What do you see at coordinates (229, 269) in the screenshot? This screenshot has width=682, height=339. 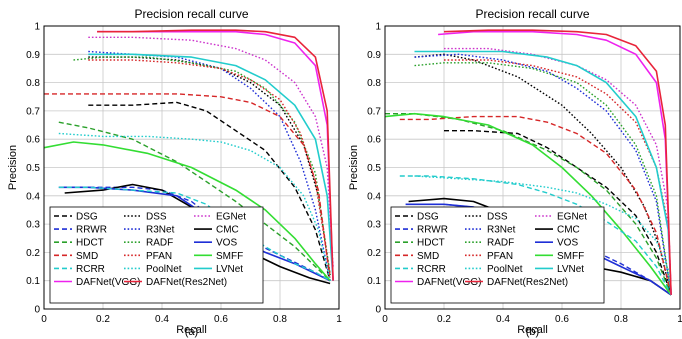 I see `legend-label: LVNet` at bounding box center [229, 269].